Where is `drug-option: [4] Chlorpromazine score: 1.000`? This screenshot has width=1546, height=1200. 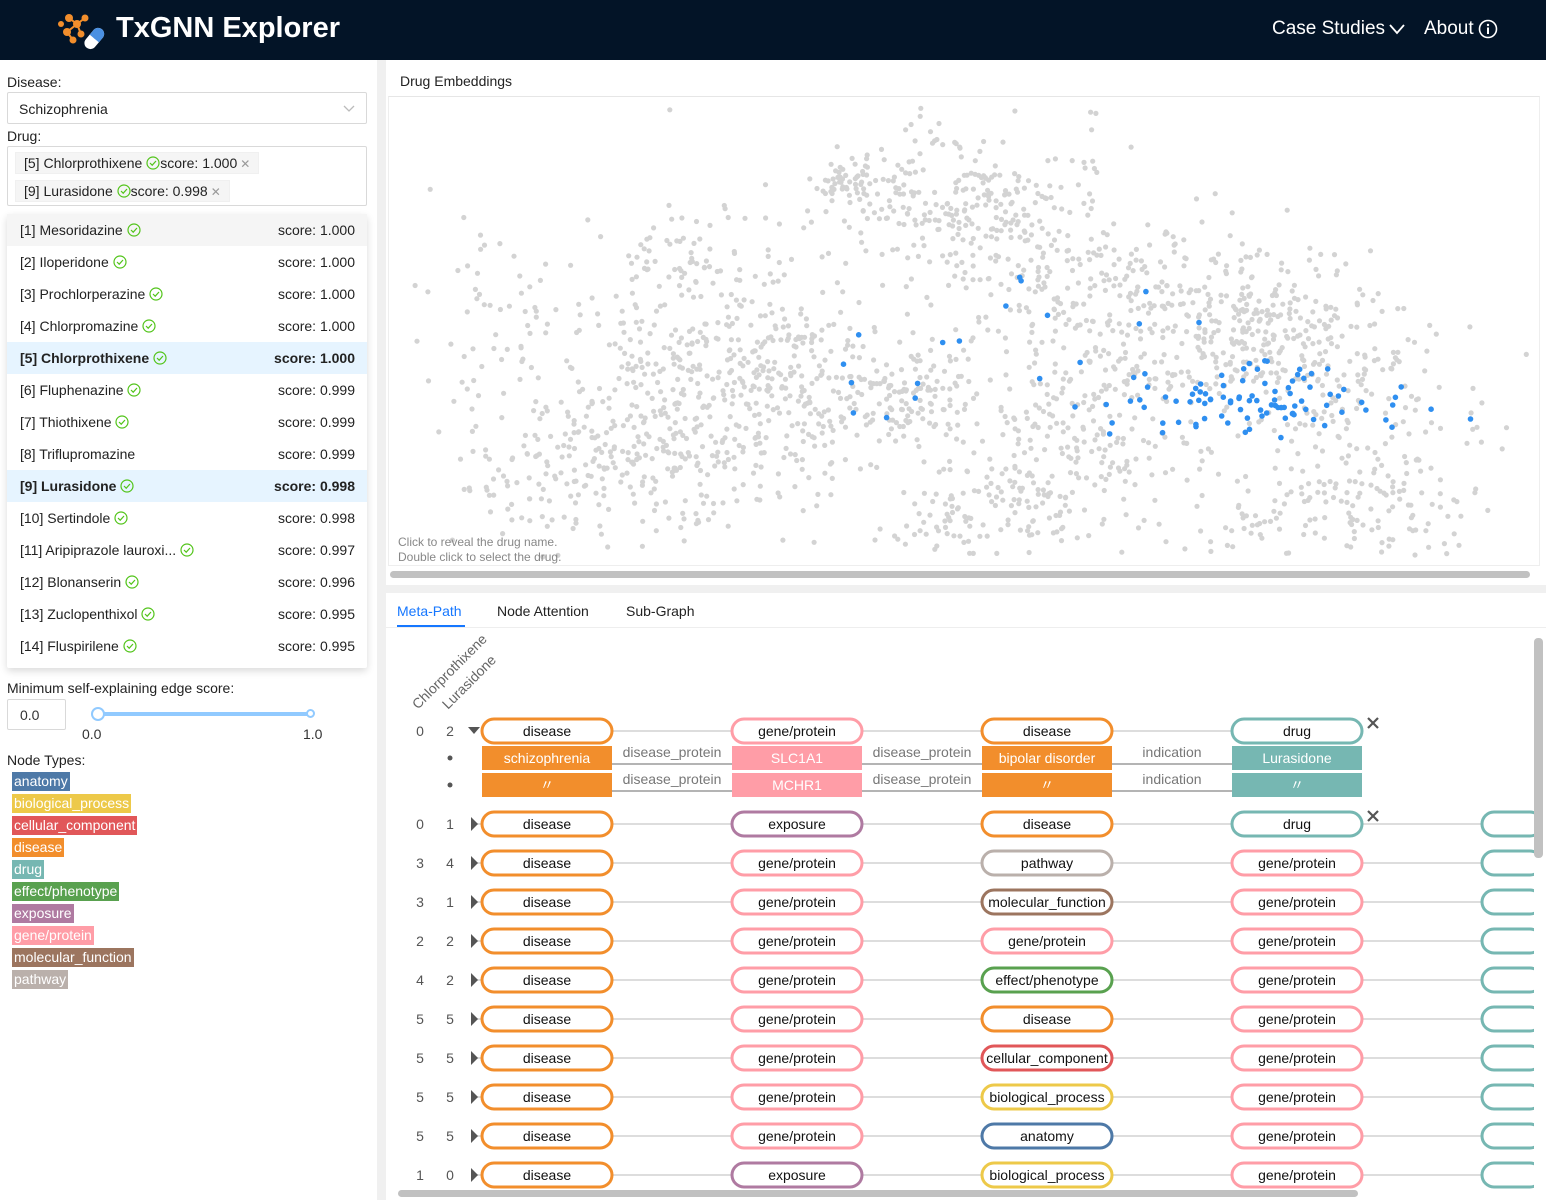 drug-option: [4] Chlorpromazine score: 1.000 is located at coordinates (187, 326).